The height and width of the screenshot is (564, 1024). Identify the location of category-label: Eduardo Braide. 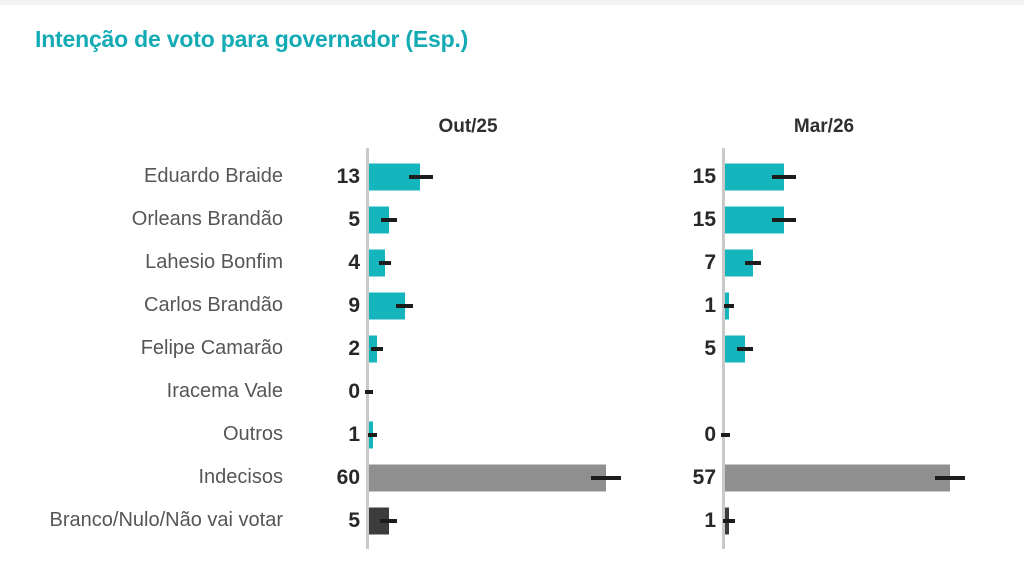
(213, 176).